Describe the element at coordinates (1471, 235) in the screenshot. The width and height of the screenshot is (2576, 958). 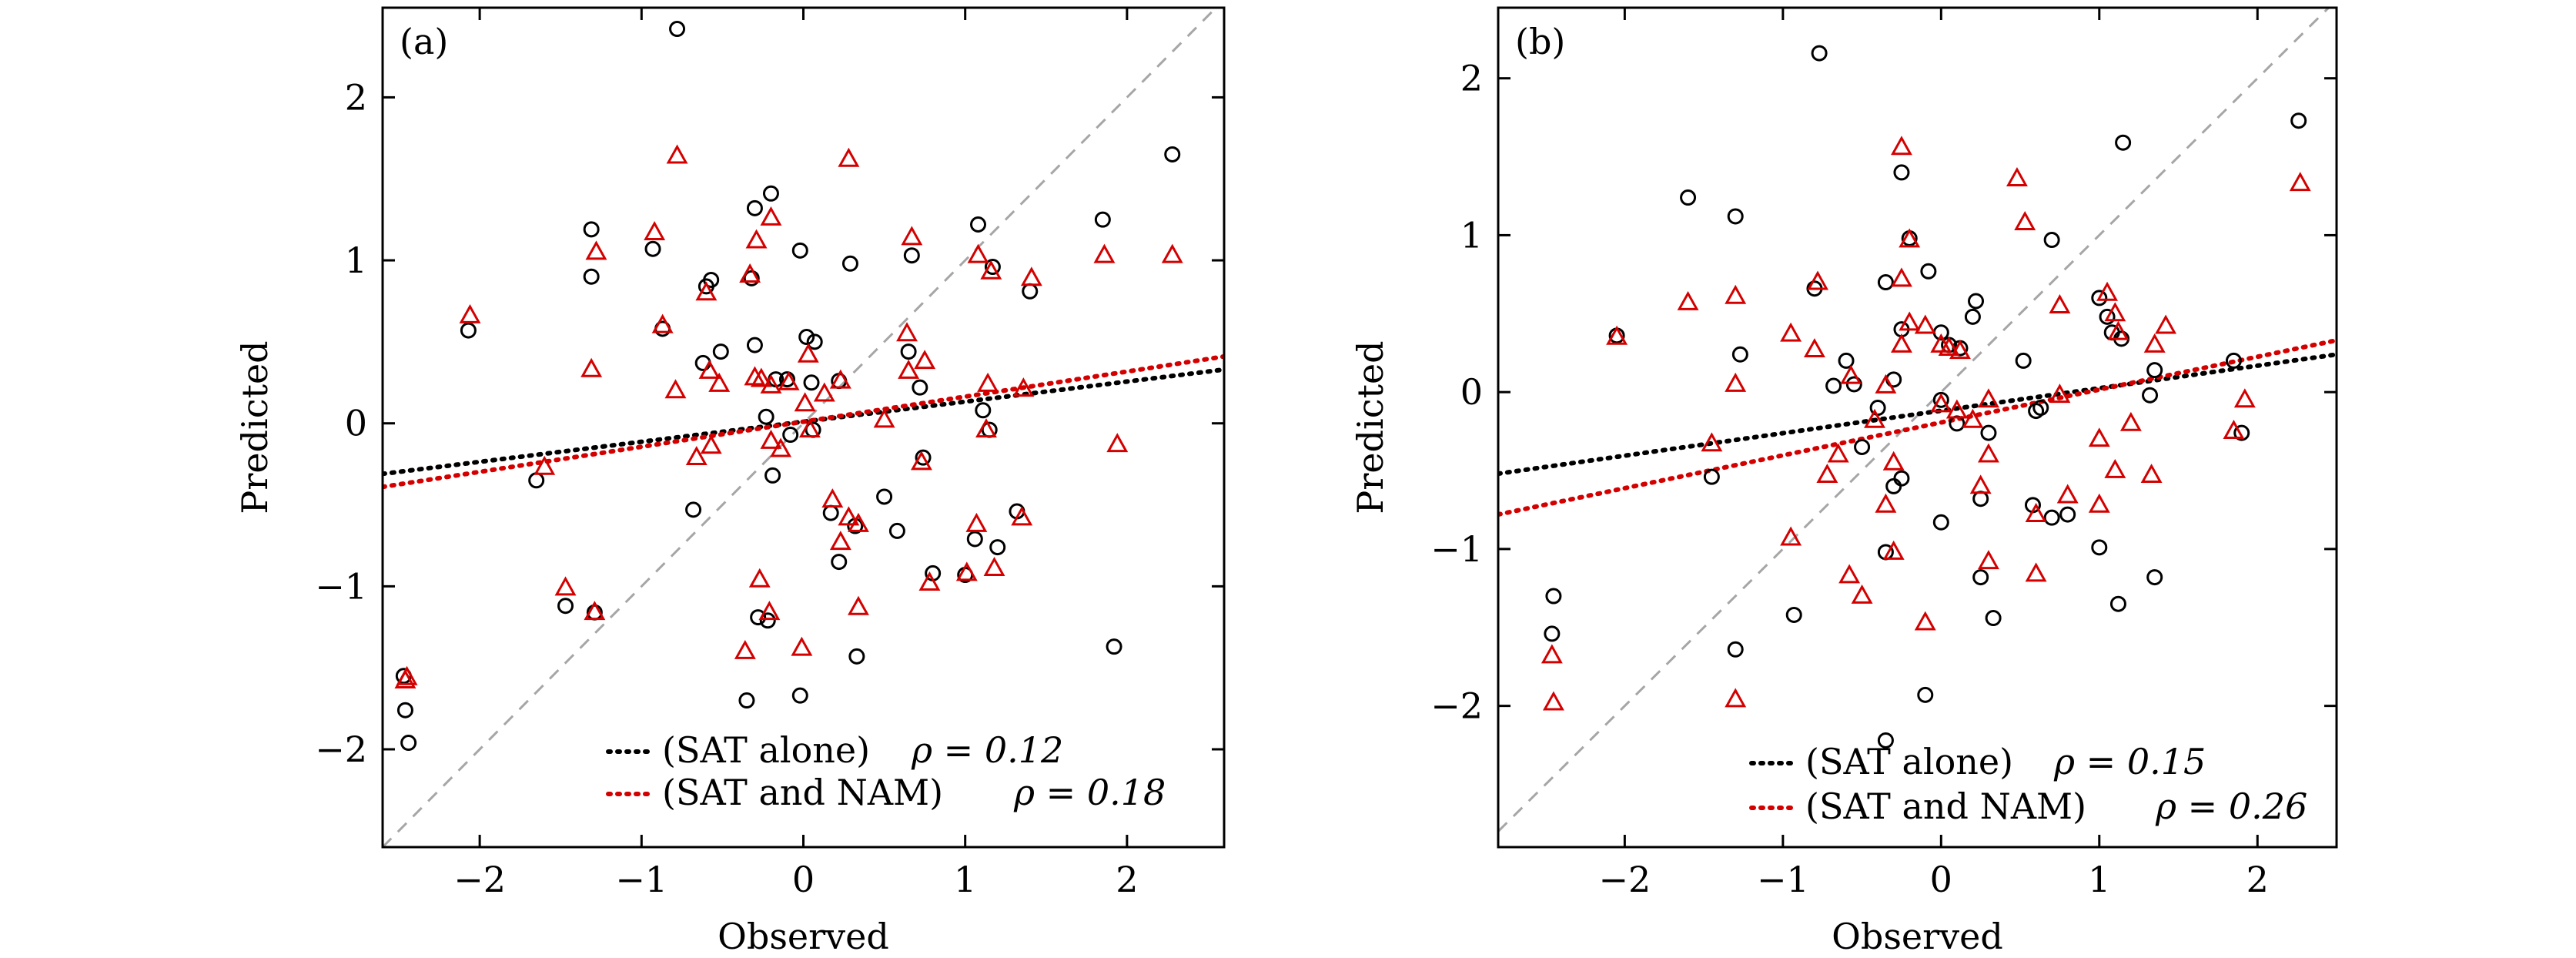
I see `y-tick-label: 1` at that location.